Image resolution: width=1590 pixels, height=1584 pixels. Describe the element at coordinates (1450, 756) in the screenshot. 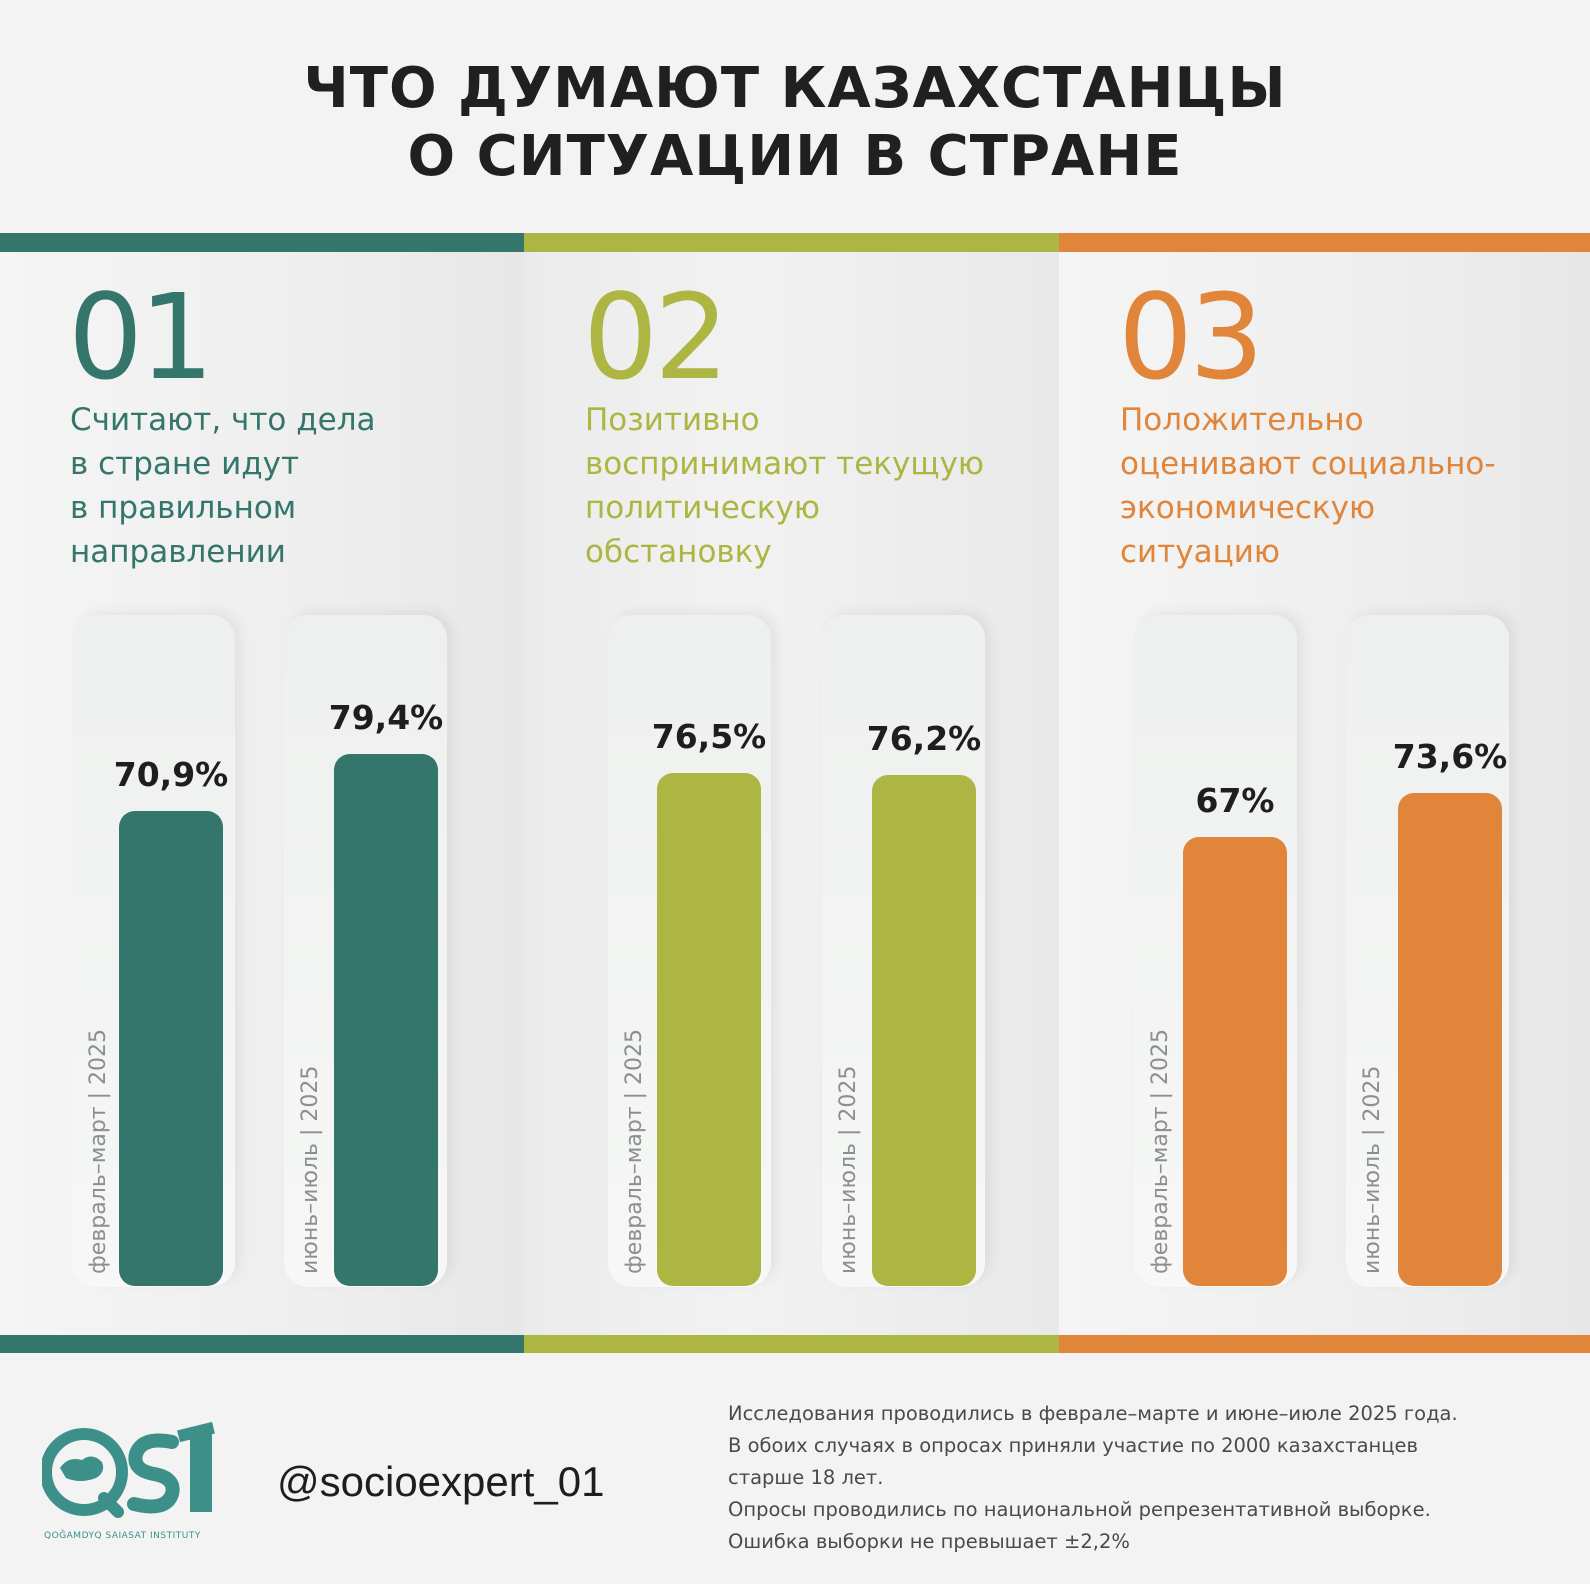

I see `bar-value-label: 73,6%` at that location.